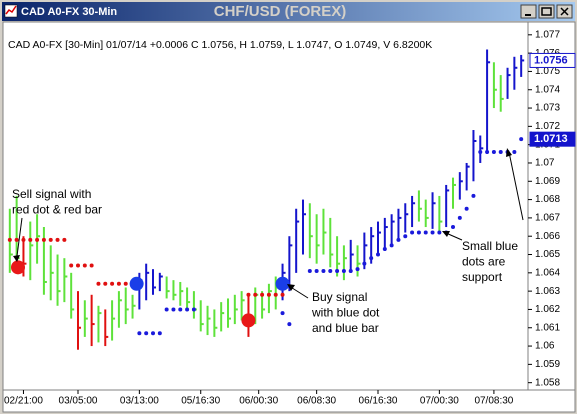 The image size is (577, 414). Describe the element at coordinates (547, 291) in the screenshot. I see `y-tick-label: 1.063` at that location.